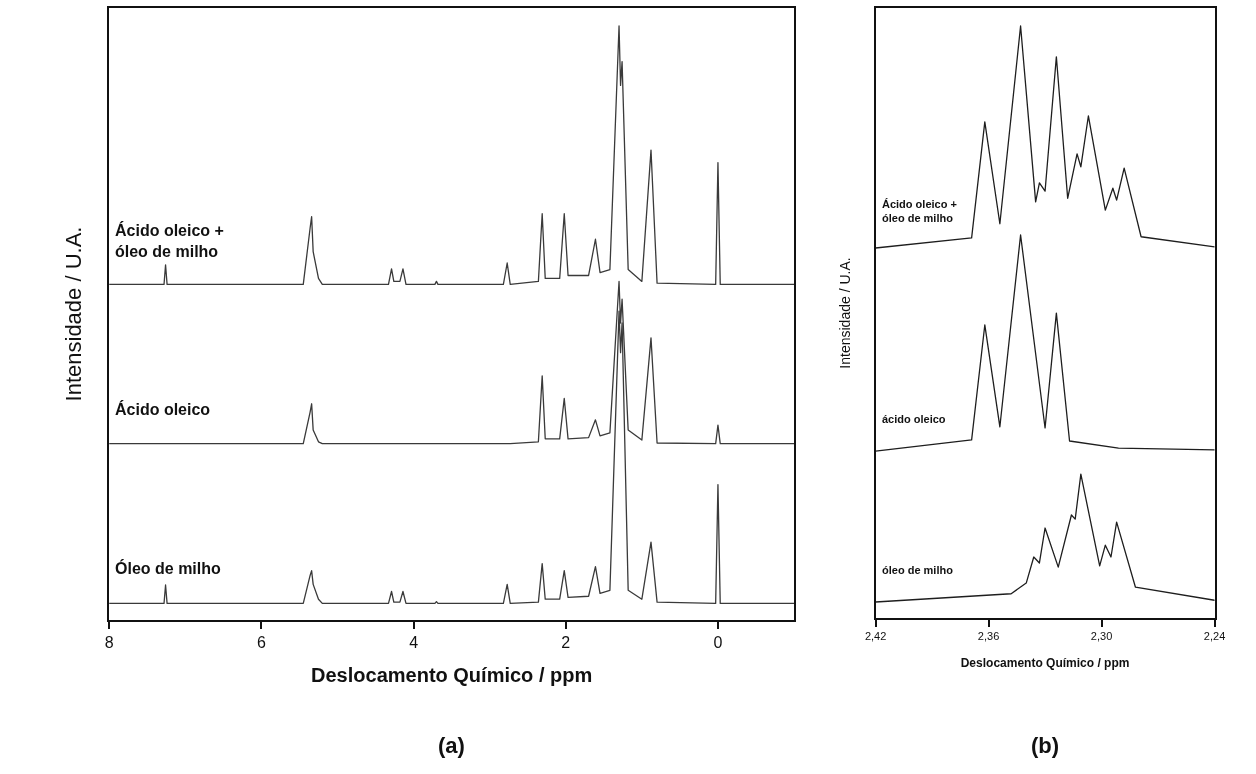  I want to click on x-tick-label: 6, so click(261, 642).